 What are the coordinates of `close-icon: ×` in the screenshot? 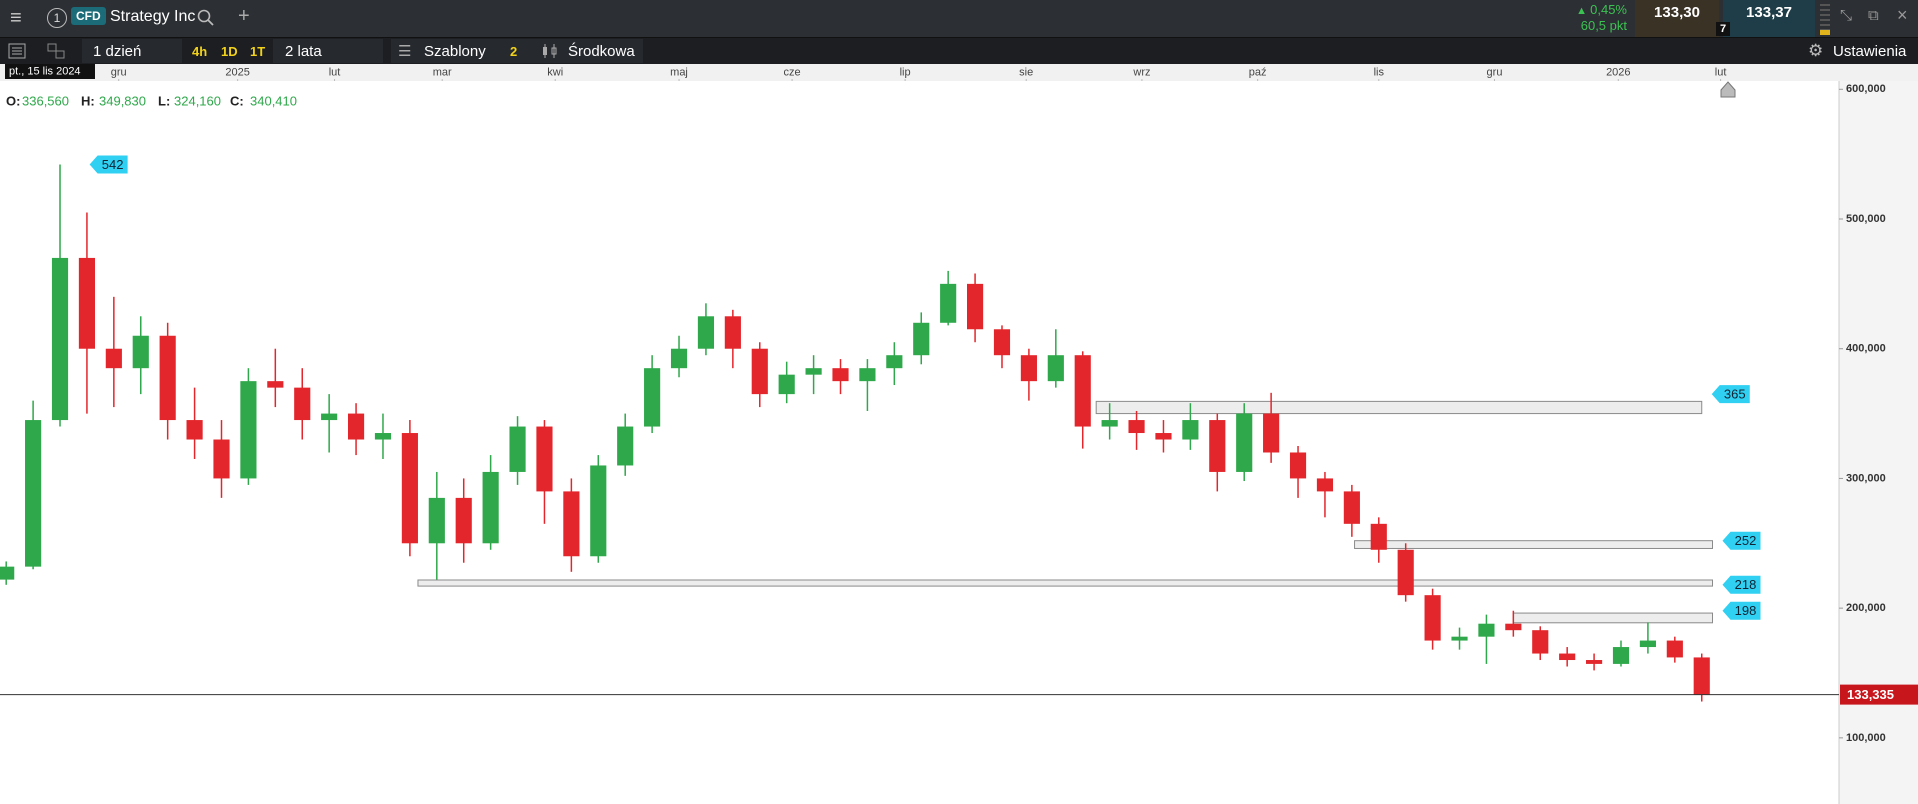 It's located at (1902, 15).